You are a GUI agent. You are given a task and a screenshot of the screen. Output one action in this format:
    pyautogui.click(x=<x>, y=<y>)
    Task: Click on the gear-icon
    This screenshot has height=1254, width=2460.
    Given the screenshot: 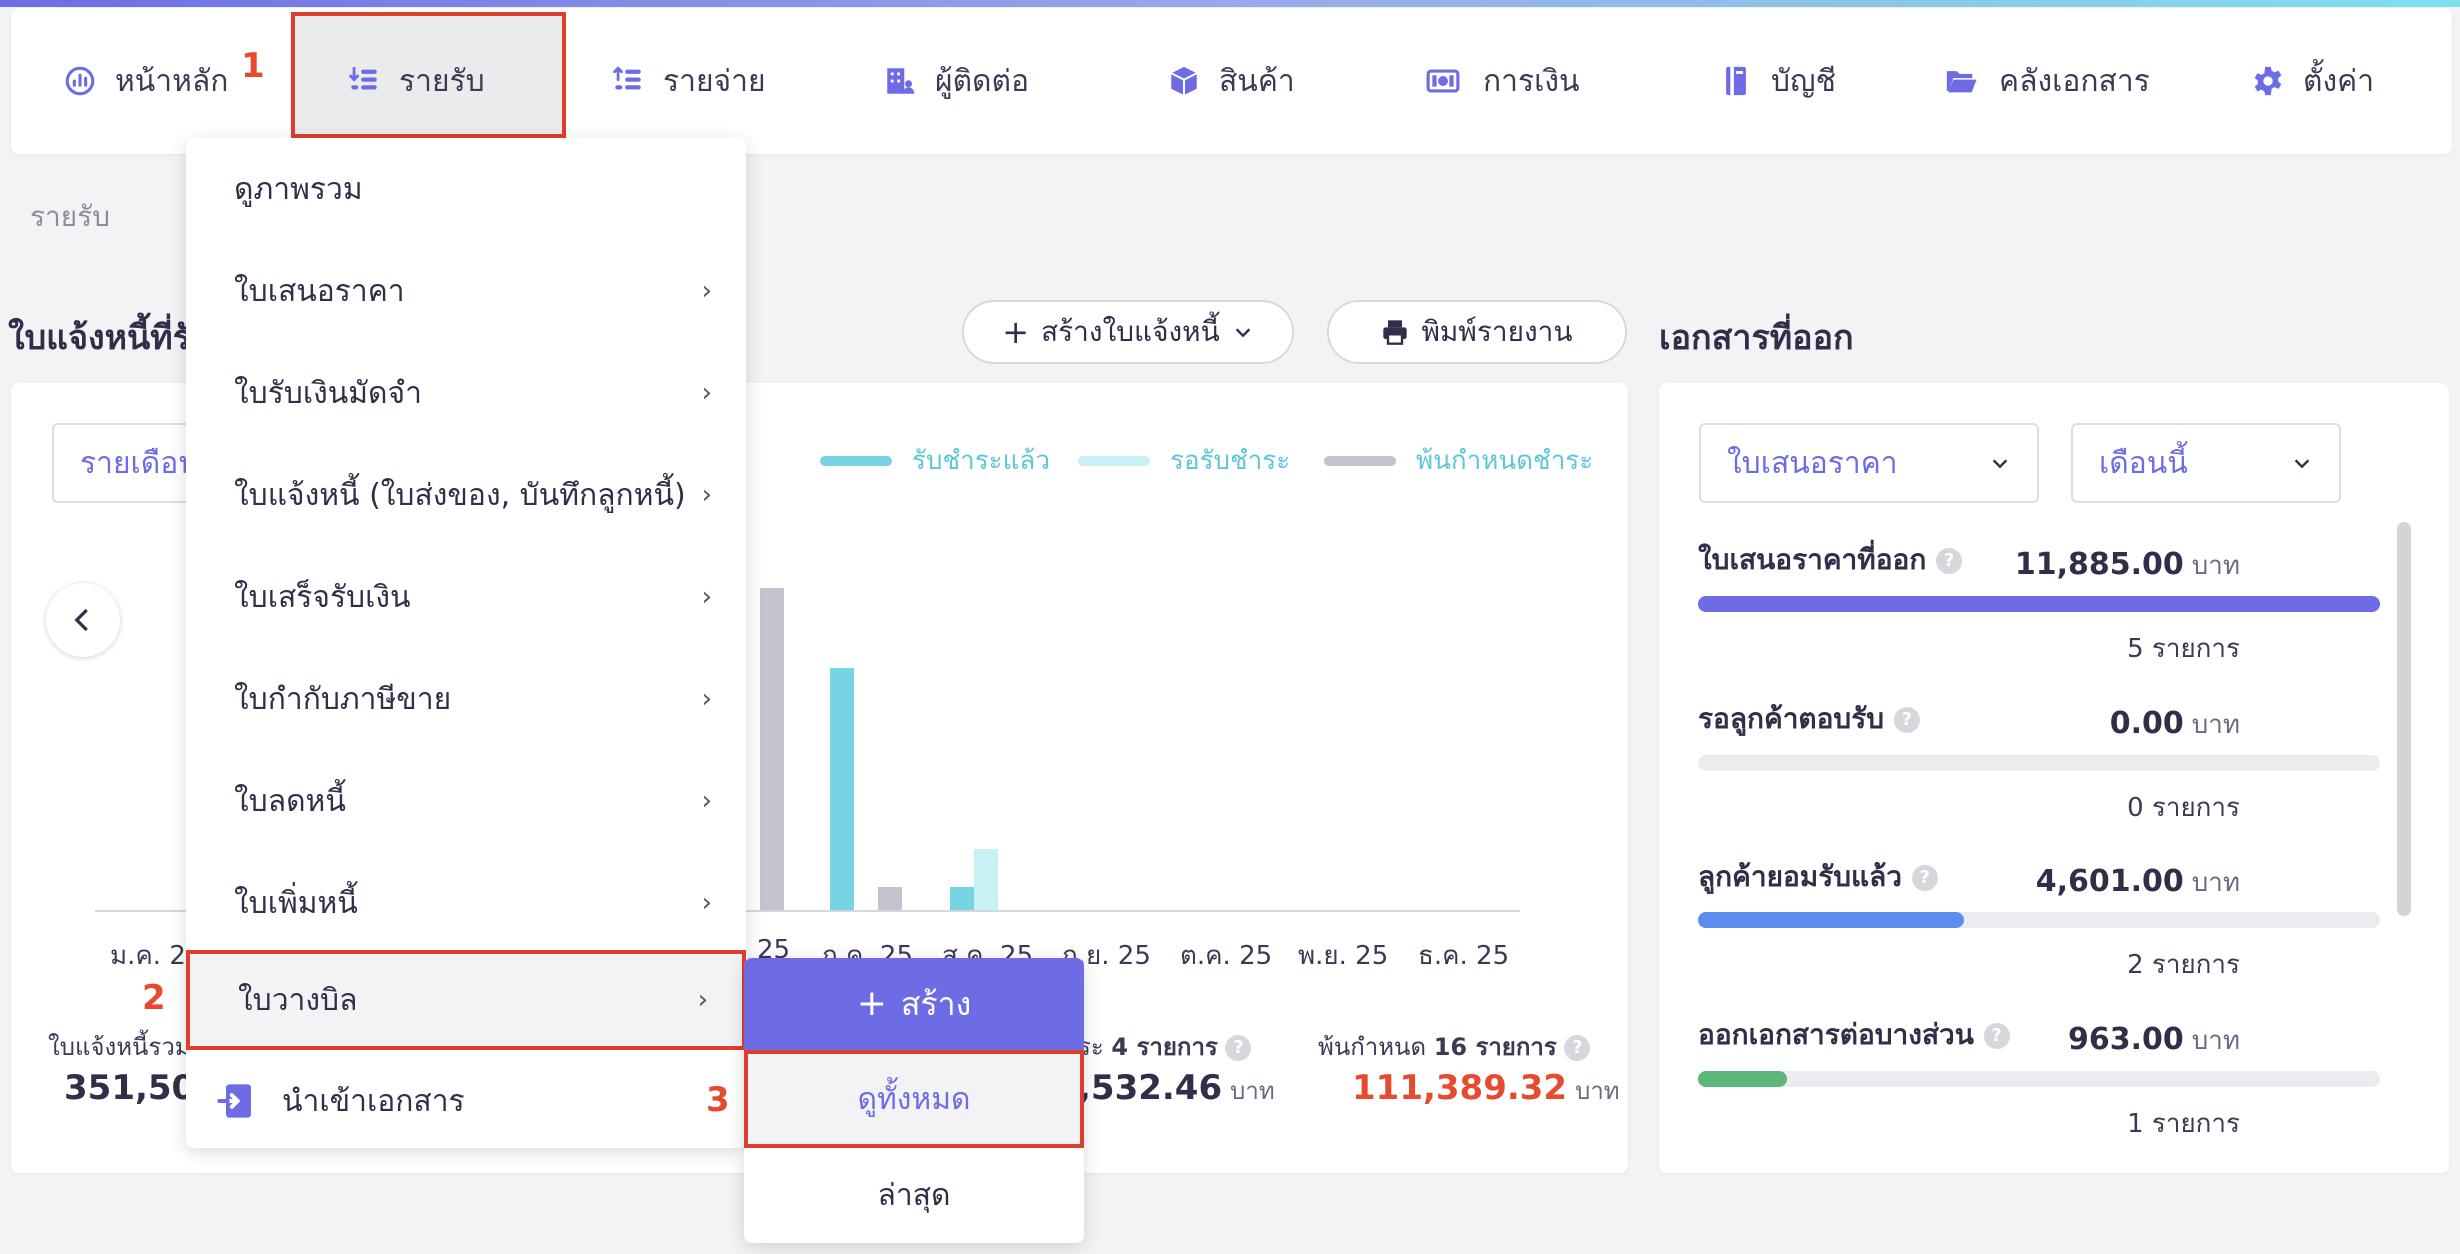 What is the action you would take?
    pyautogui.click(x=2268, y=81)
    